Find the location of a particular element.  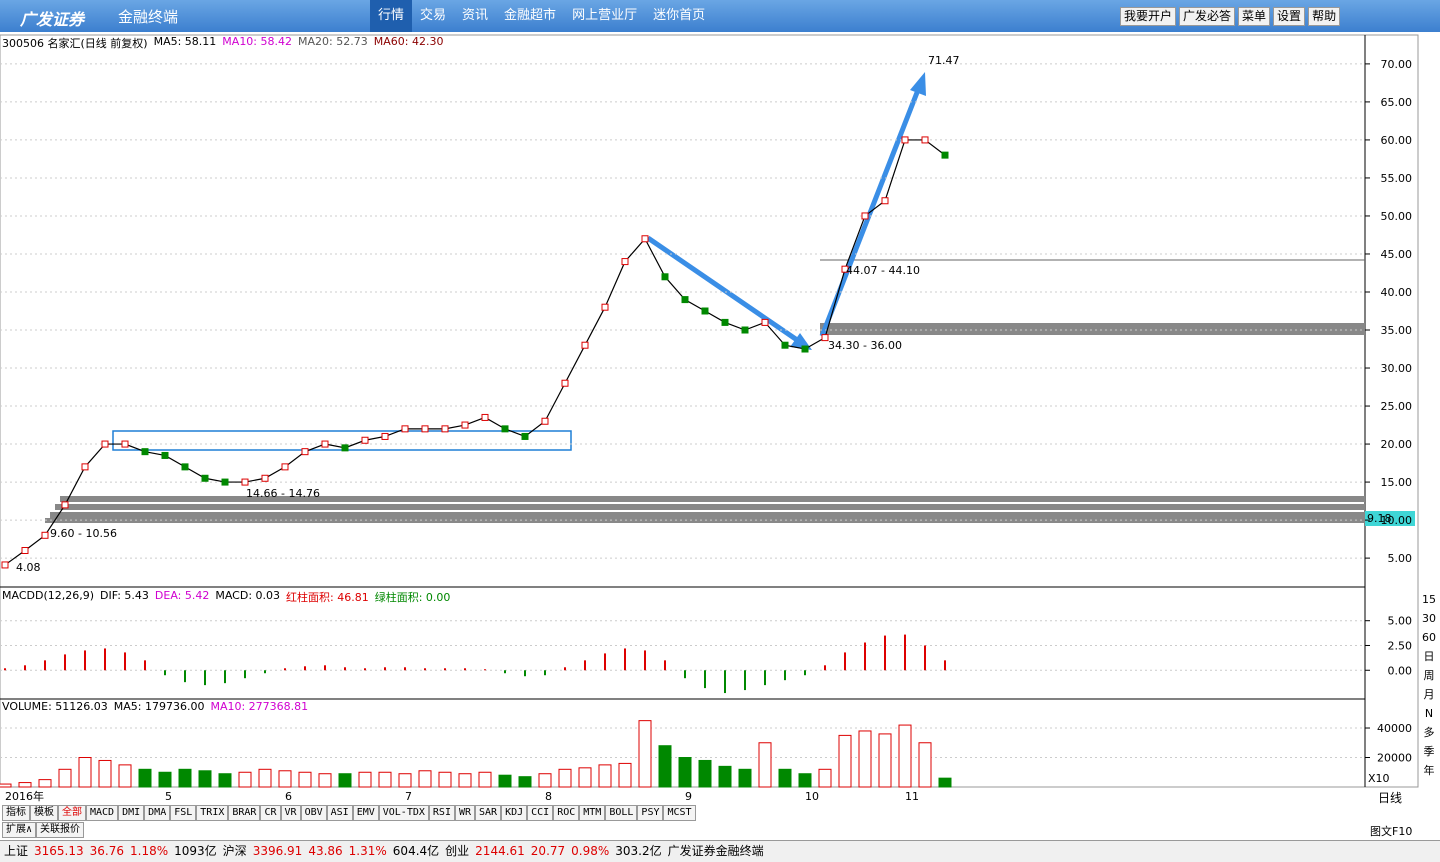

nav-tab: 行情 is located at coordinates (391, 16).